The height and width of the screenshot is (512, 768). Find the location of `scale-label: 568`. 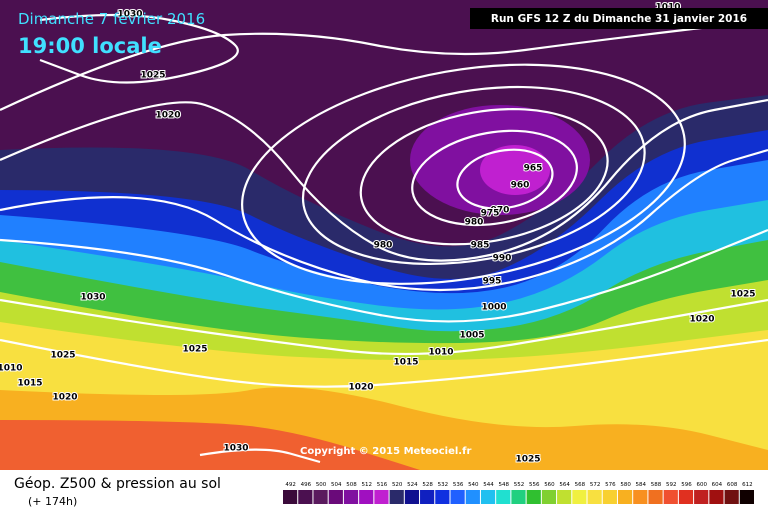

scale-label: 568 is located at coordinates (580, 485).